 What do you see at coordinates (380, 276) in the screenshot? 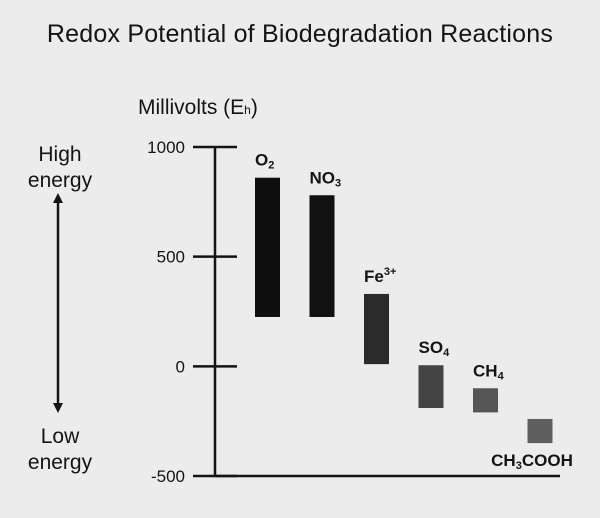
I see `bar-label: Fe3+` at bounding box center [380, 276].